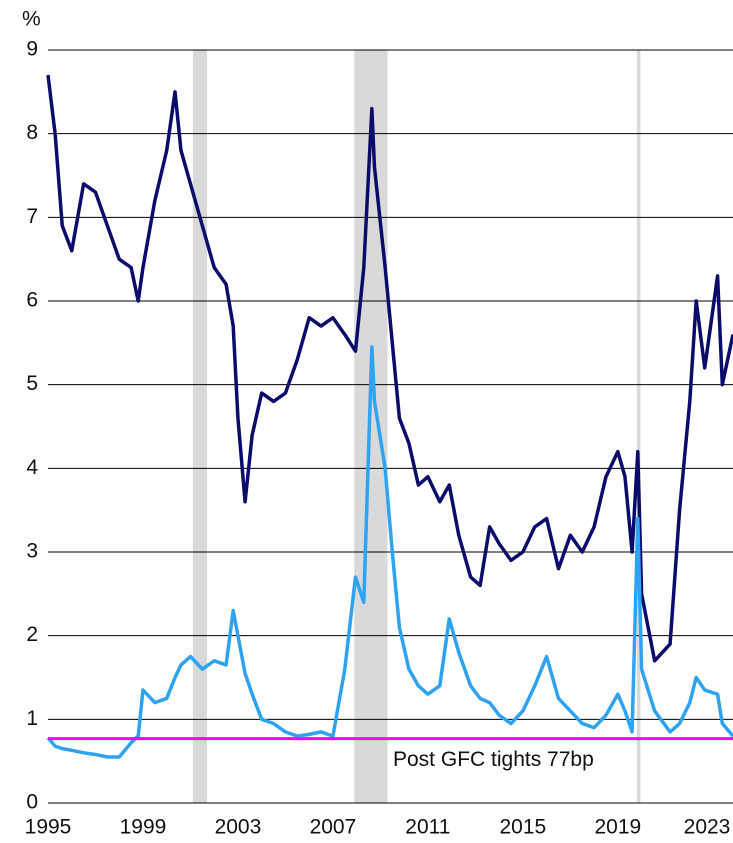  What do you see at coordinates (32, 551) in the screenshot?
I see `y-tick-label: 3` at bounding box center [32, 551].